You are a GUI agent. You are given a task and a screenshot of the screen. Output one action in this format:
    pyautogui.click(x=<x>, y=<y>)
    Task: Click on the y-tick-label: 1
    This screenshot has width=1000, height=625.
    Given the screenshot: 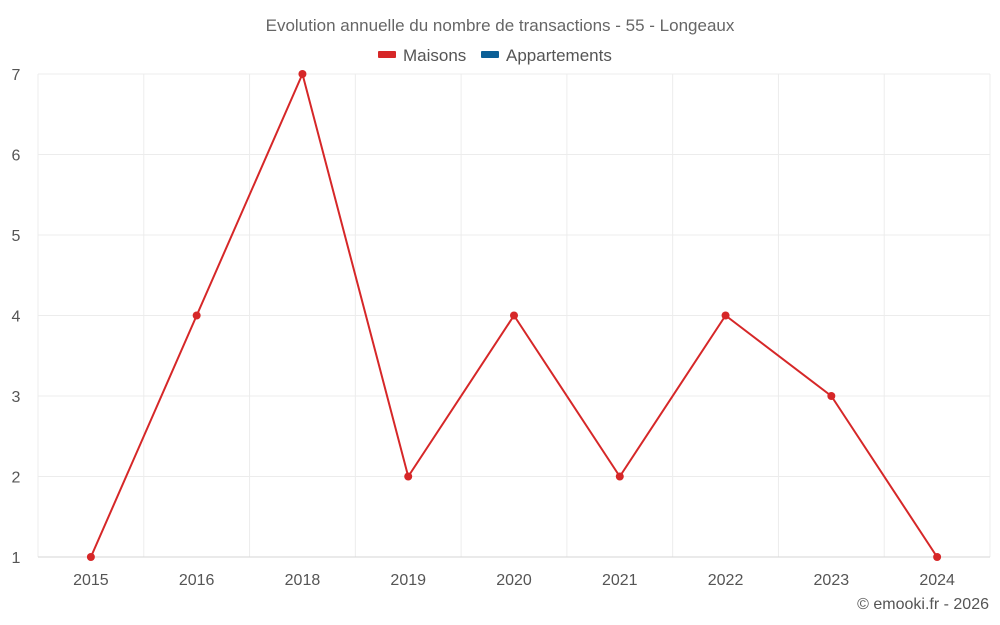 What is the action you would take?
    pyautogui.click(x=16, y=558)
    